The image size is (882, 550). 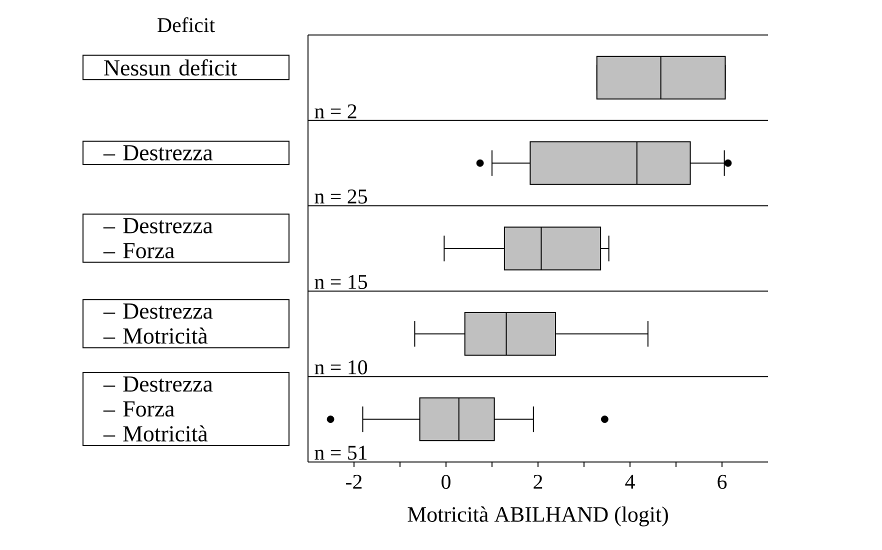 What do you see at coordinates (158, 324) in the screenshot?
I see `y-tick-label: – Destrezza – Motricità` at bounding box center [158, 324].